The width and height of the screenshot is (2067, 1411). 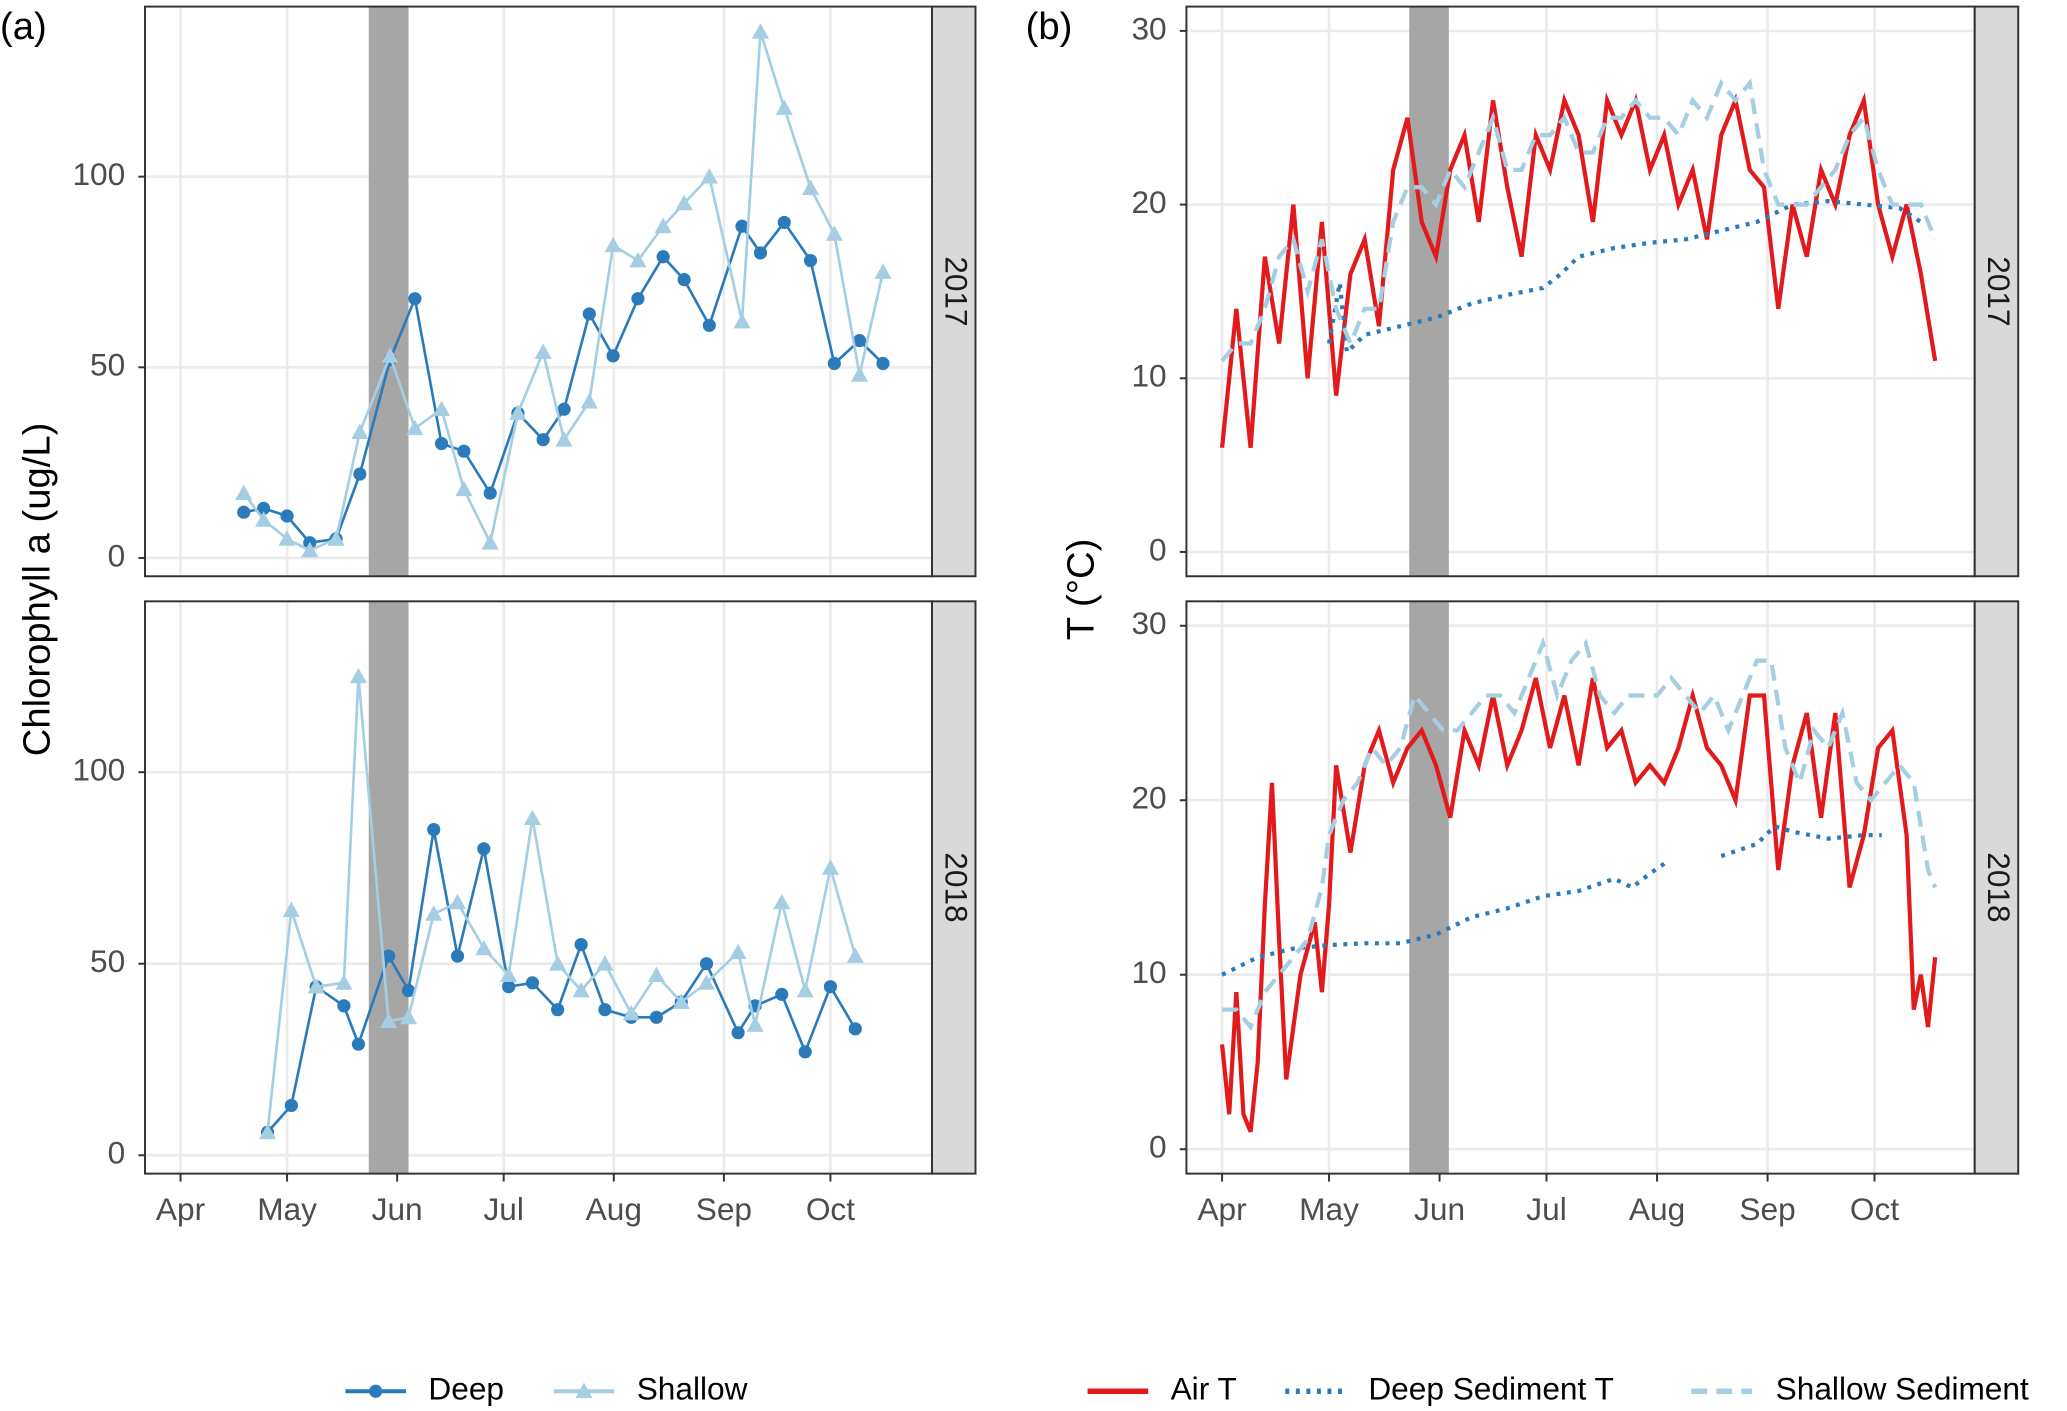 I want to click on legend-label: Shallow Sediment, so click(x=1902, y=1389).